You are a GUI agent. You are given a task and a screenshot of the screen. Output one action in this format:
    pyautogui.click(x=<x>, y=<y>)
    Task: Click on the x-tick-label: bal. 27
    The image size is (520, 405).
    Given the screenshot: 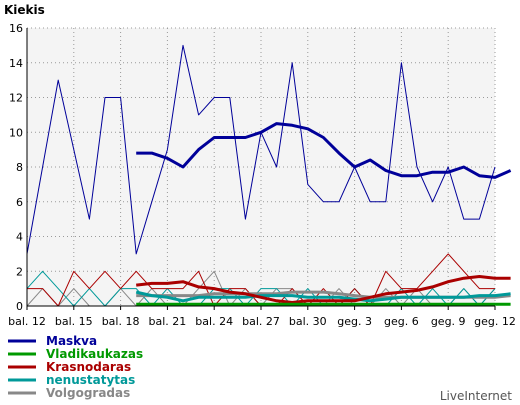 What is the action you would take?
    pyautogui.click(x=261, y=321)
    